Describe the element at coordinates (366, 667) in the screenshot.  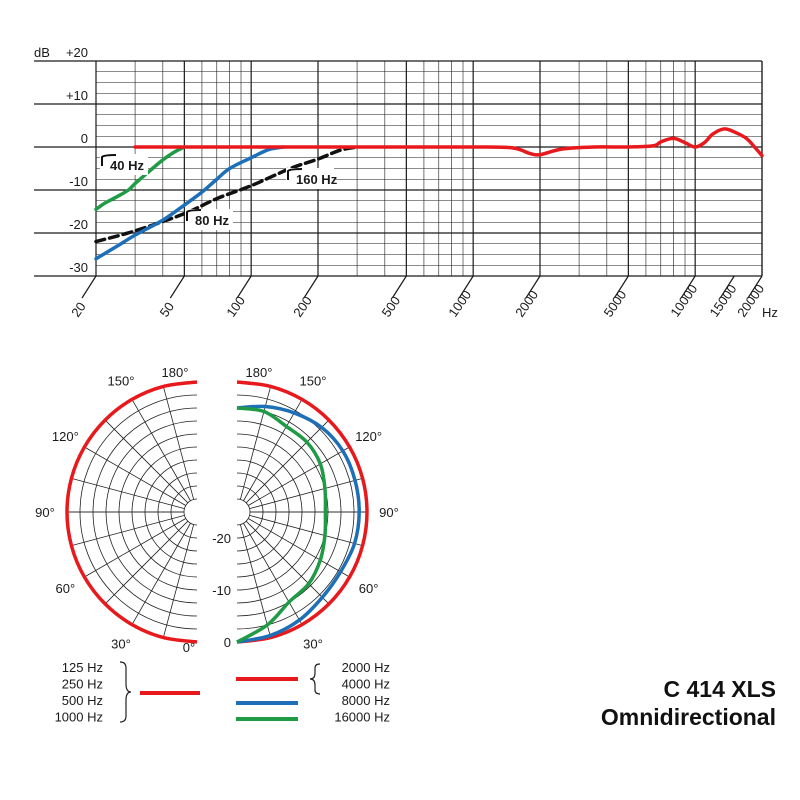
I see `legend-label: 2000 Hz` at that location.